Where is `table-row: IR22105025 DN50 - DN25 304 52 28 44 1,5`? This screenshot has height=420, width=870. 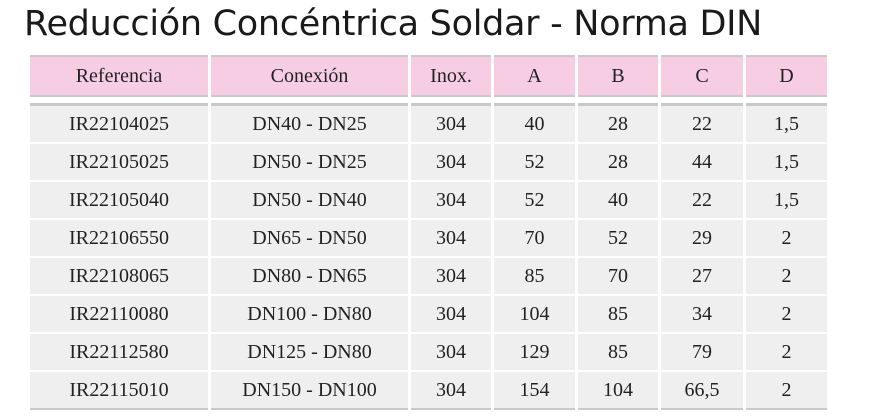
table-row: IR22105025 DN50 - DN25 304 52 28 44 1,5 is located at coordinates (428, 163).